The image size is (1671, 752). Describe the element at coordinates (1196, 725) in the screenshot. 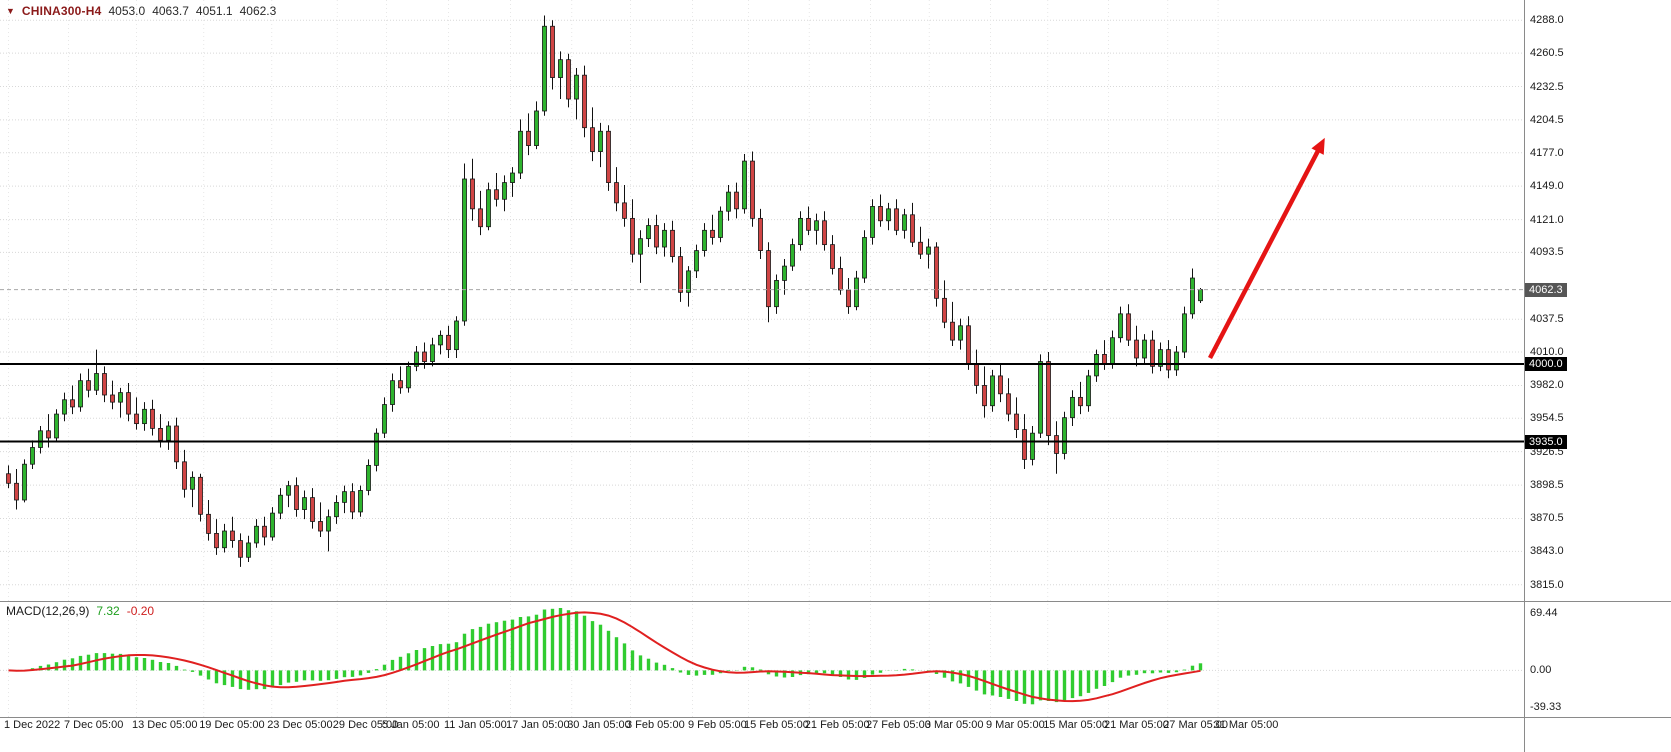

I see `time-axis-label: 27 Mar 05:00` at that location.